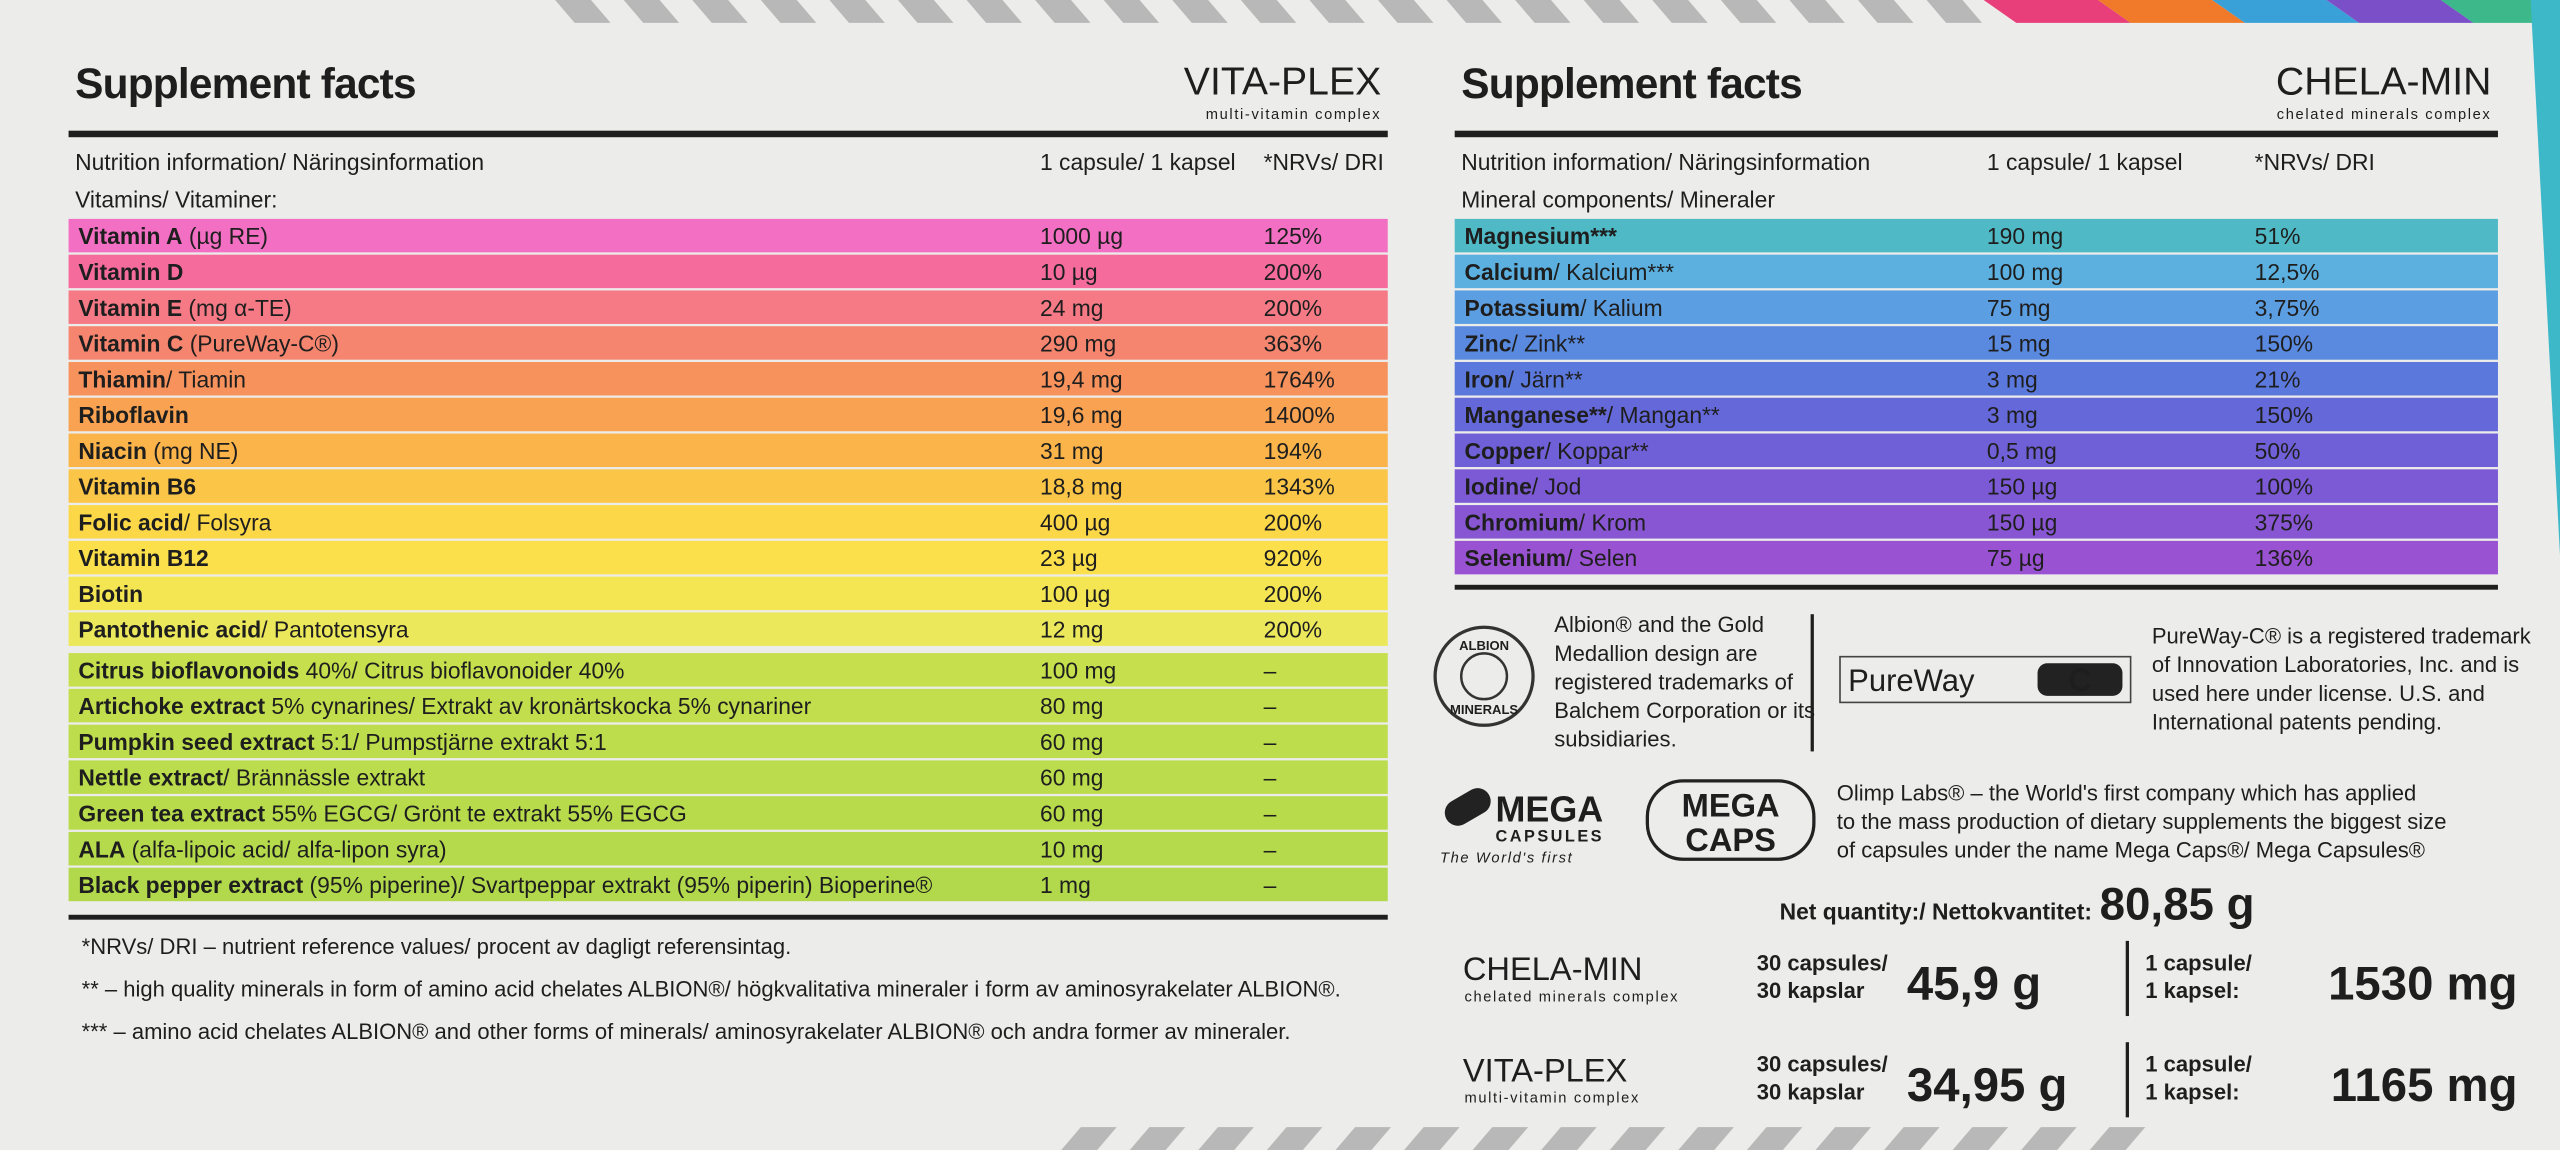  I want to click on nutrient-name: Pantothenic acid, so click(169, 630).